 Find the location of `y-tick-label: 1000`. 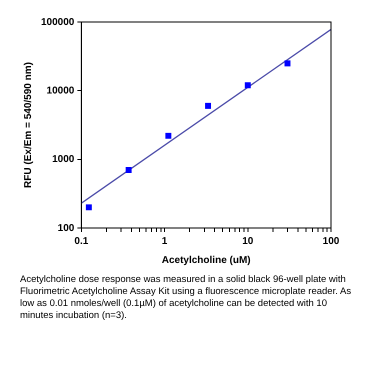

y-tick-label: 1000 is located at coordinates (63, 160).